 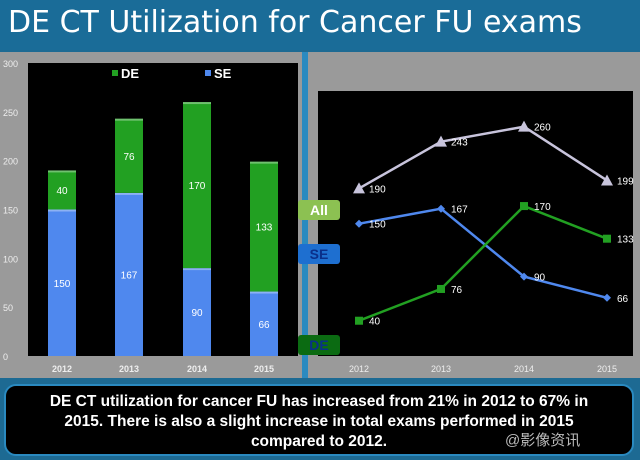 What do you see at coordinates (623, 299) in the screenshot?
I see `line-data-label: 66` at bounding box center [623, 299].